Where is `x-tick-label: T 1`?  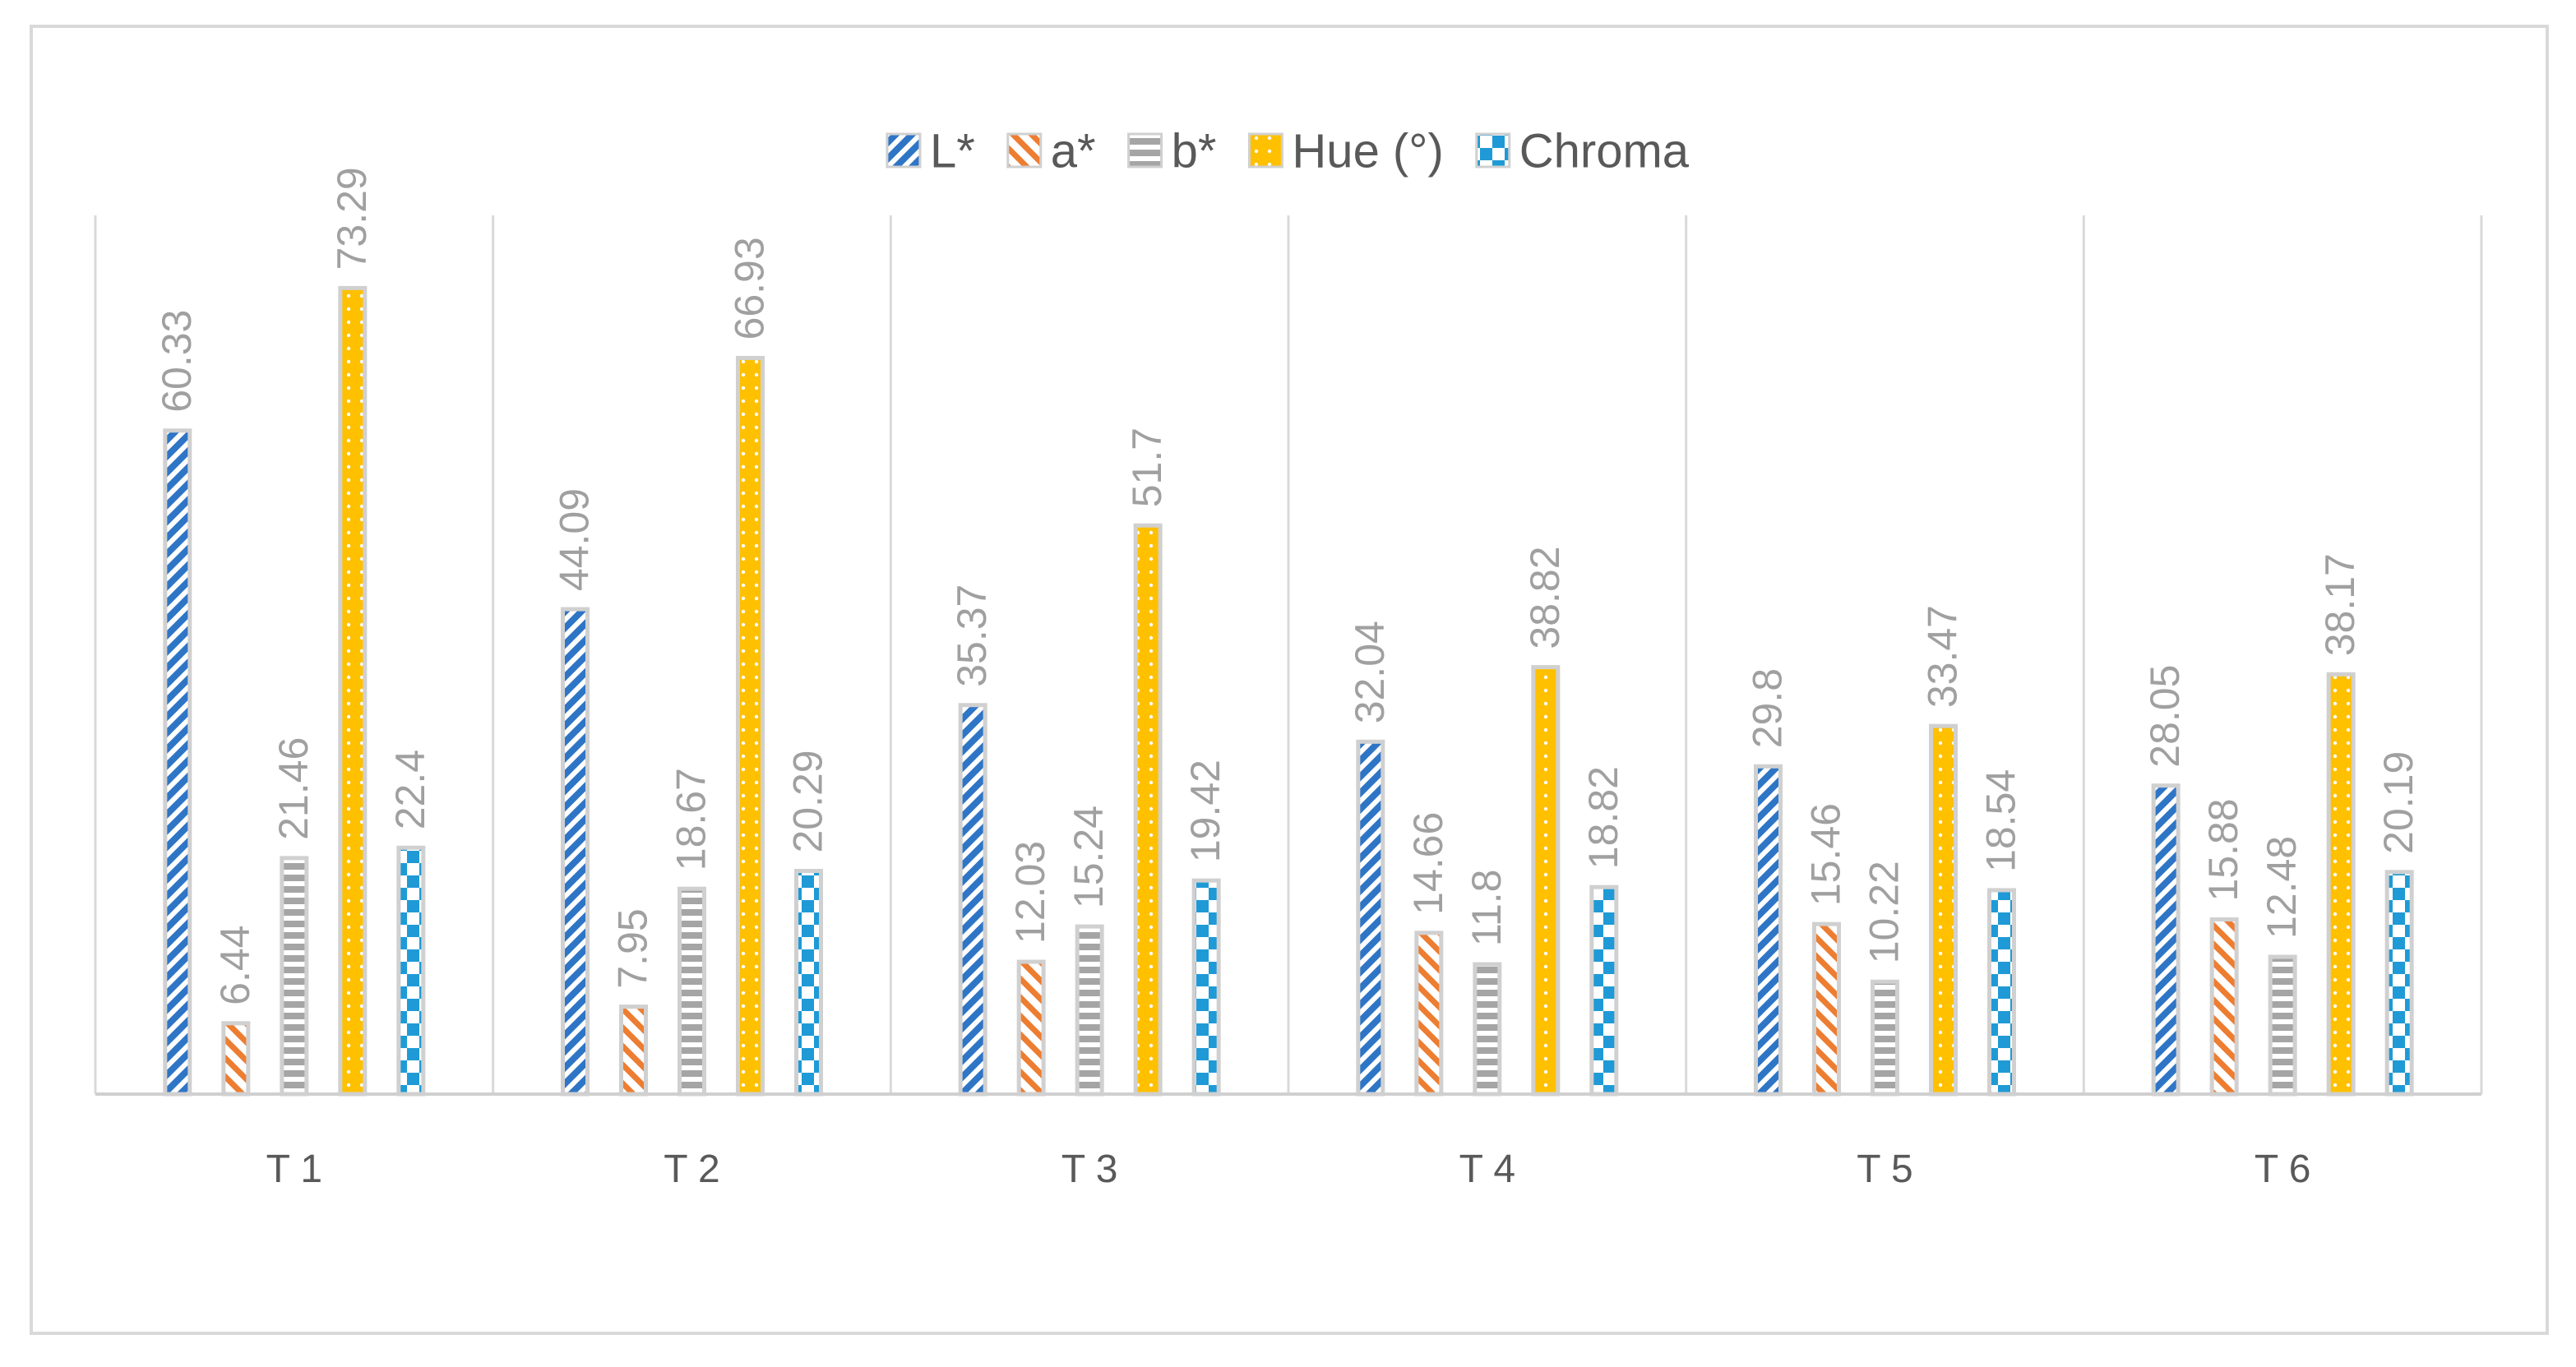 x-tick-label: T 1 is located at coordinates (294, 1169).